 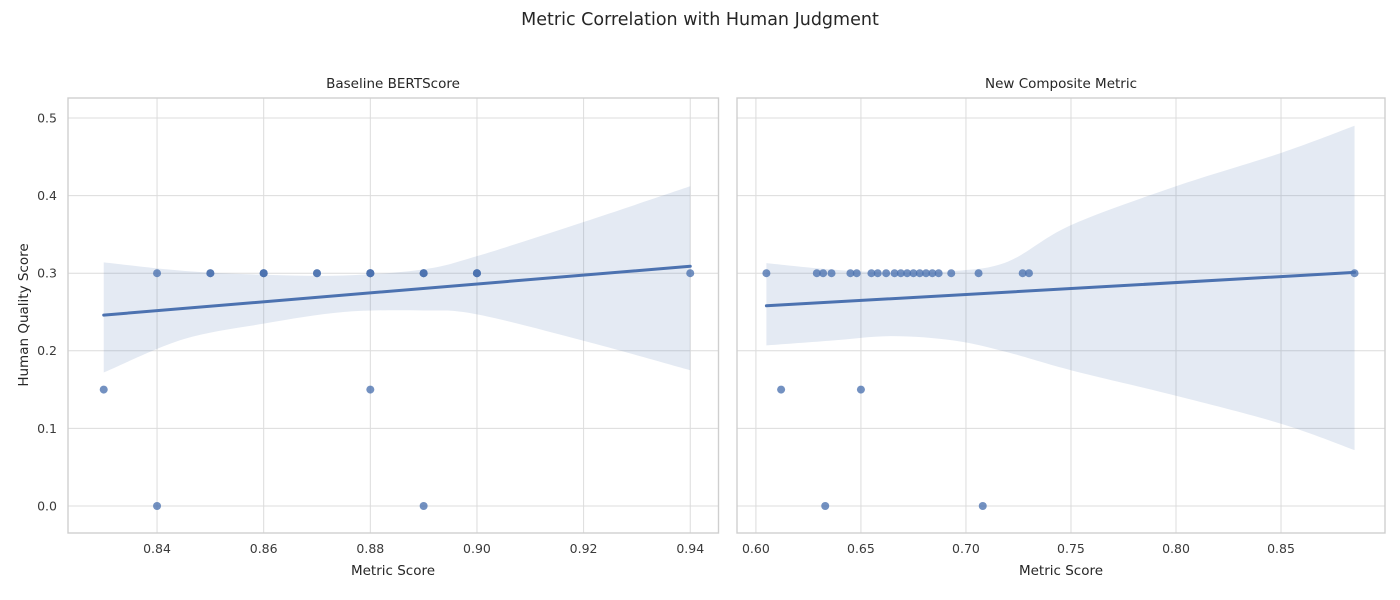 I want to click on y-tick-label: 0.2, so click(x=47, y=350).